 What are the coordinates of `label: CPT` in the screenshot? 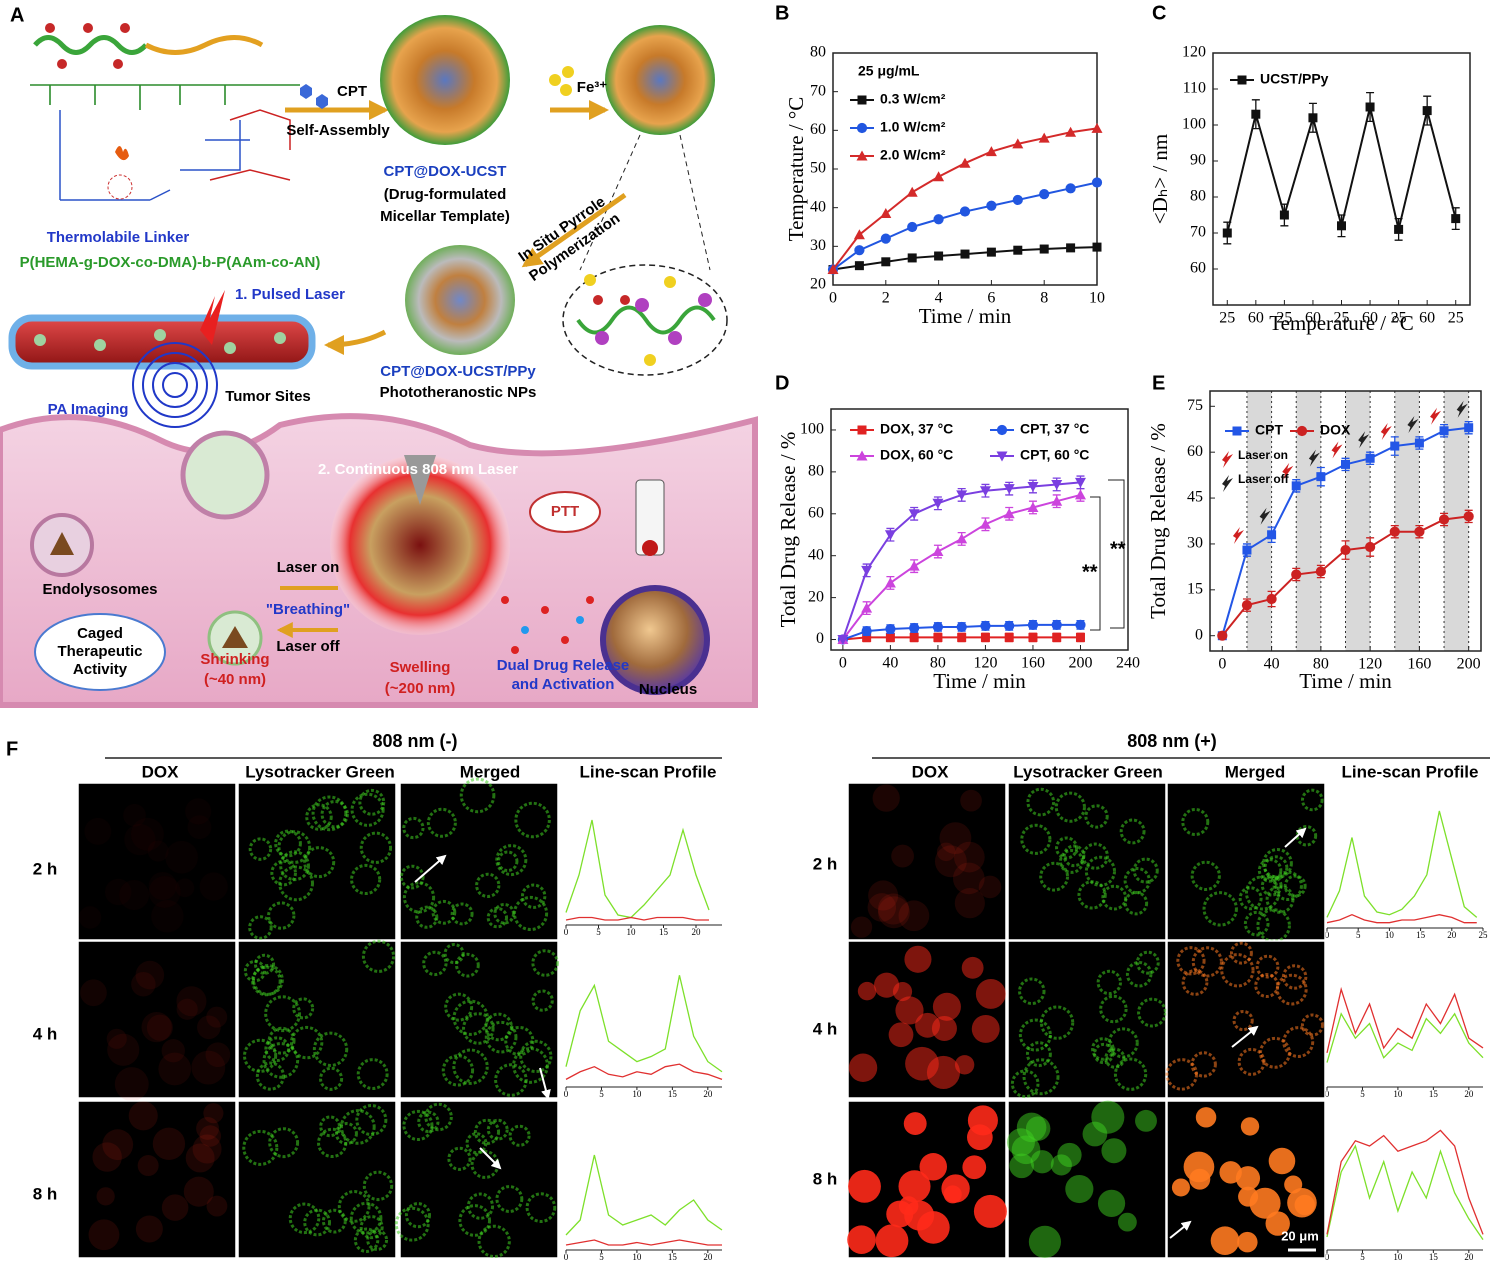 It's located at (352, 91).